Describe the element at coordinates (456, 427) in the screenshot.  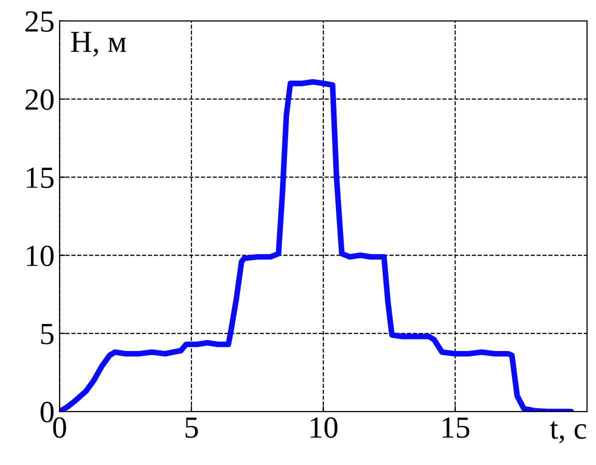
I see `x-tick-label: 15` at that location.